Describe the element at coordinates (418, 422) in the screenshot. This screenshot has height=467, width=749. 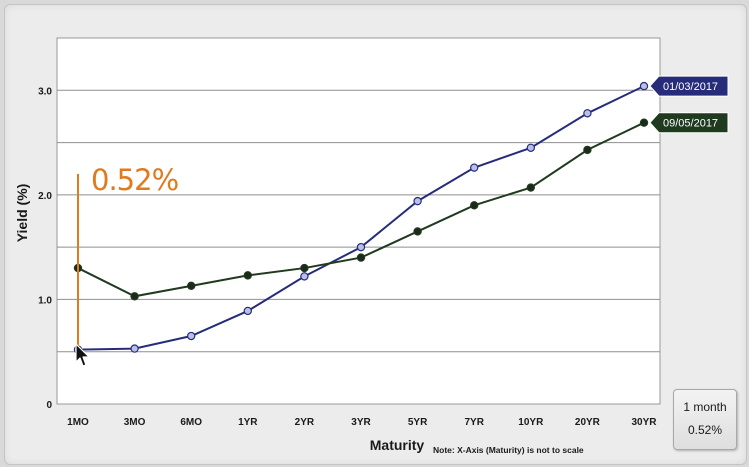
I see `x-tick-label: 5YR` at that location.